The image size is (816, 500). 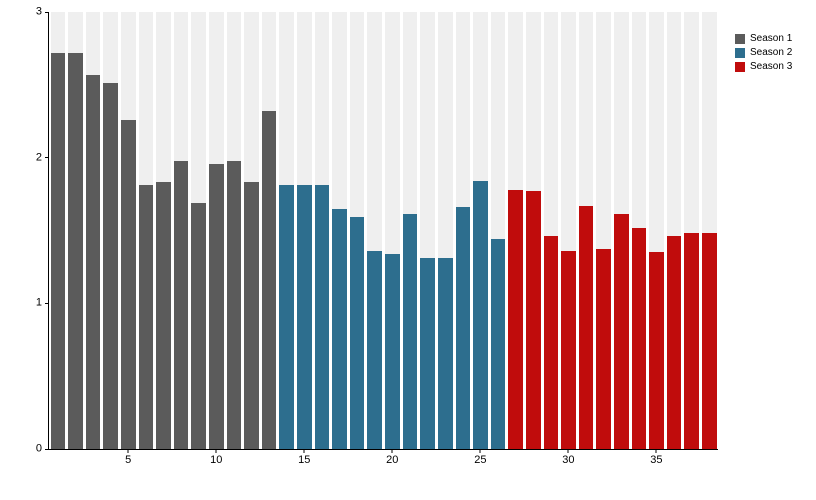 I want to click on x-tick-label-10: 10, so click(x=216, y=460).